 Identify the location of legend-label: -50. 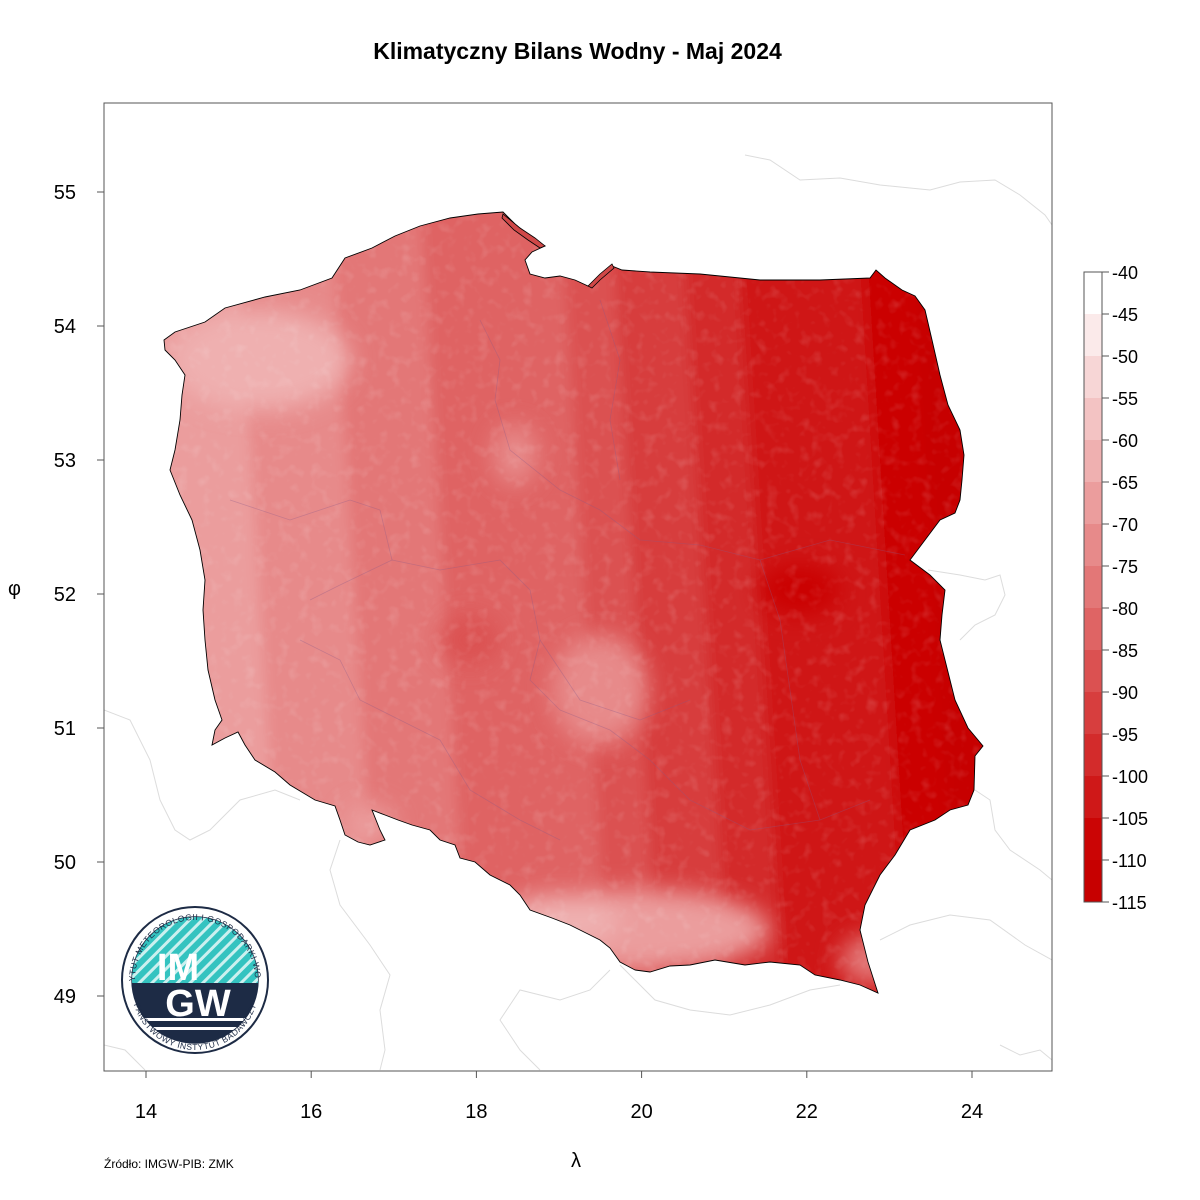
(1125, 357).